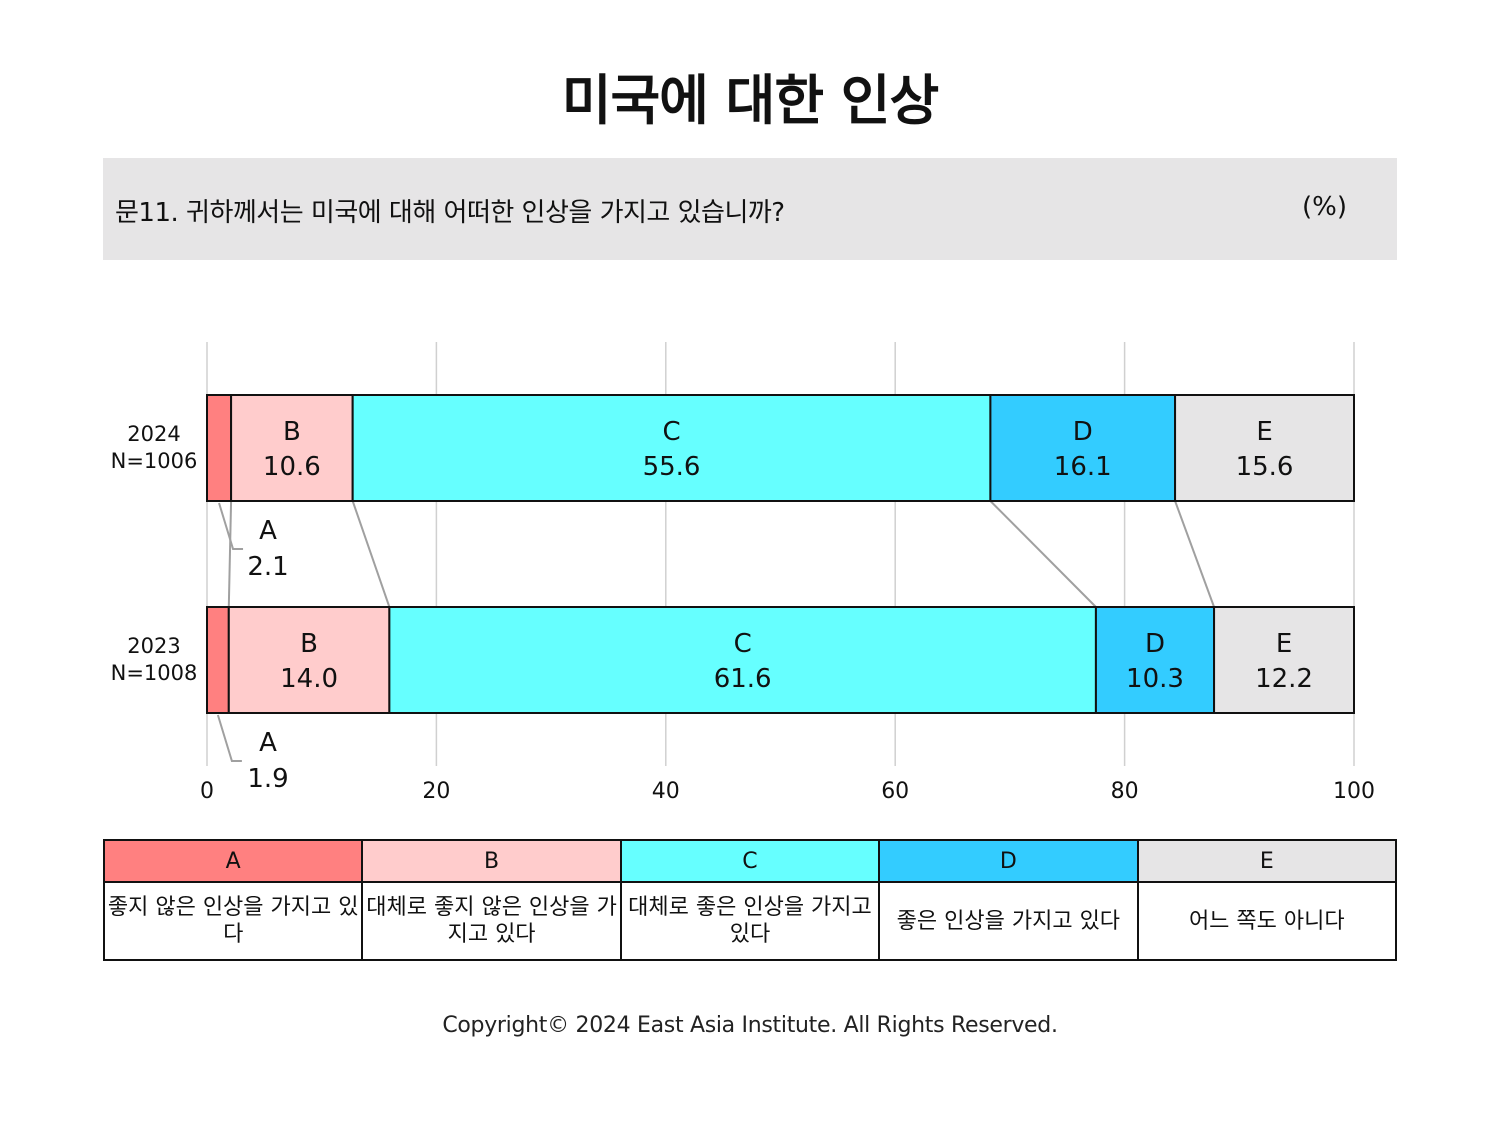 This screenshot has width=1500, height=1125. I want to click on segment-key-2024-D: D, so click(1083, 432).